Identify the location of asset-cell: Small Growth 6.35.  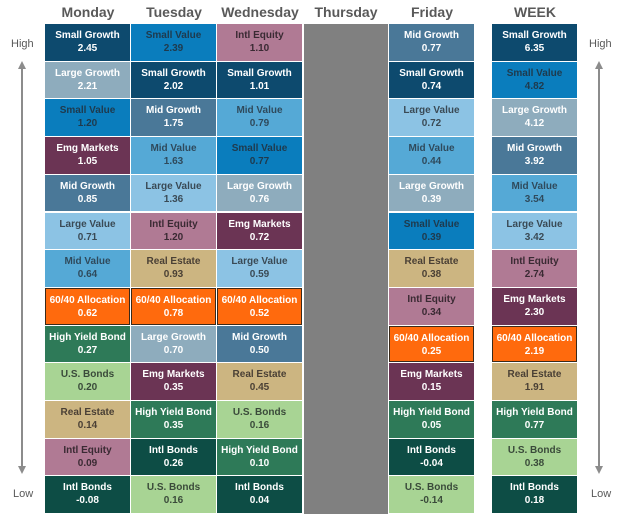
(534, 42).